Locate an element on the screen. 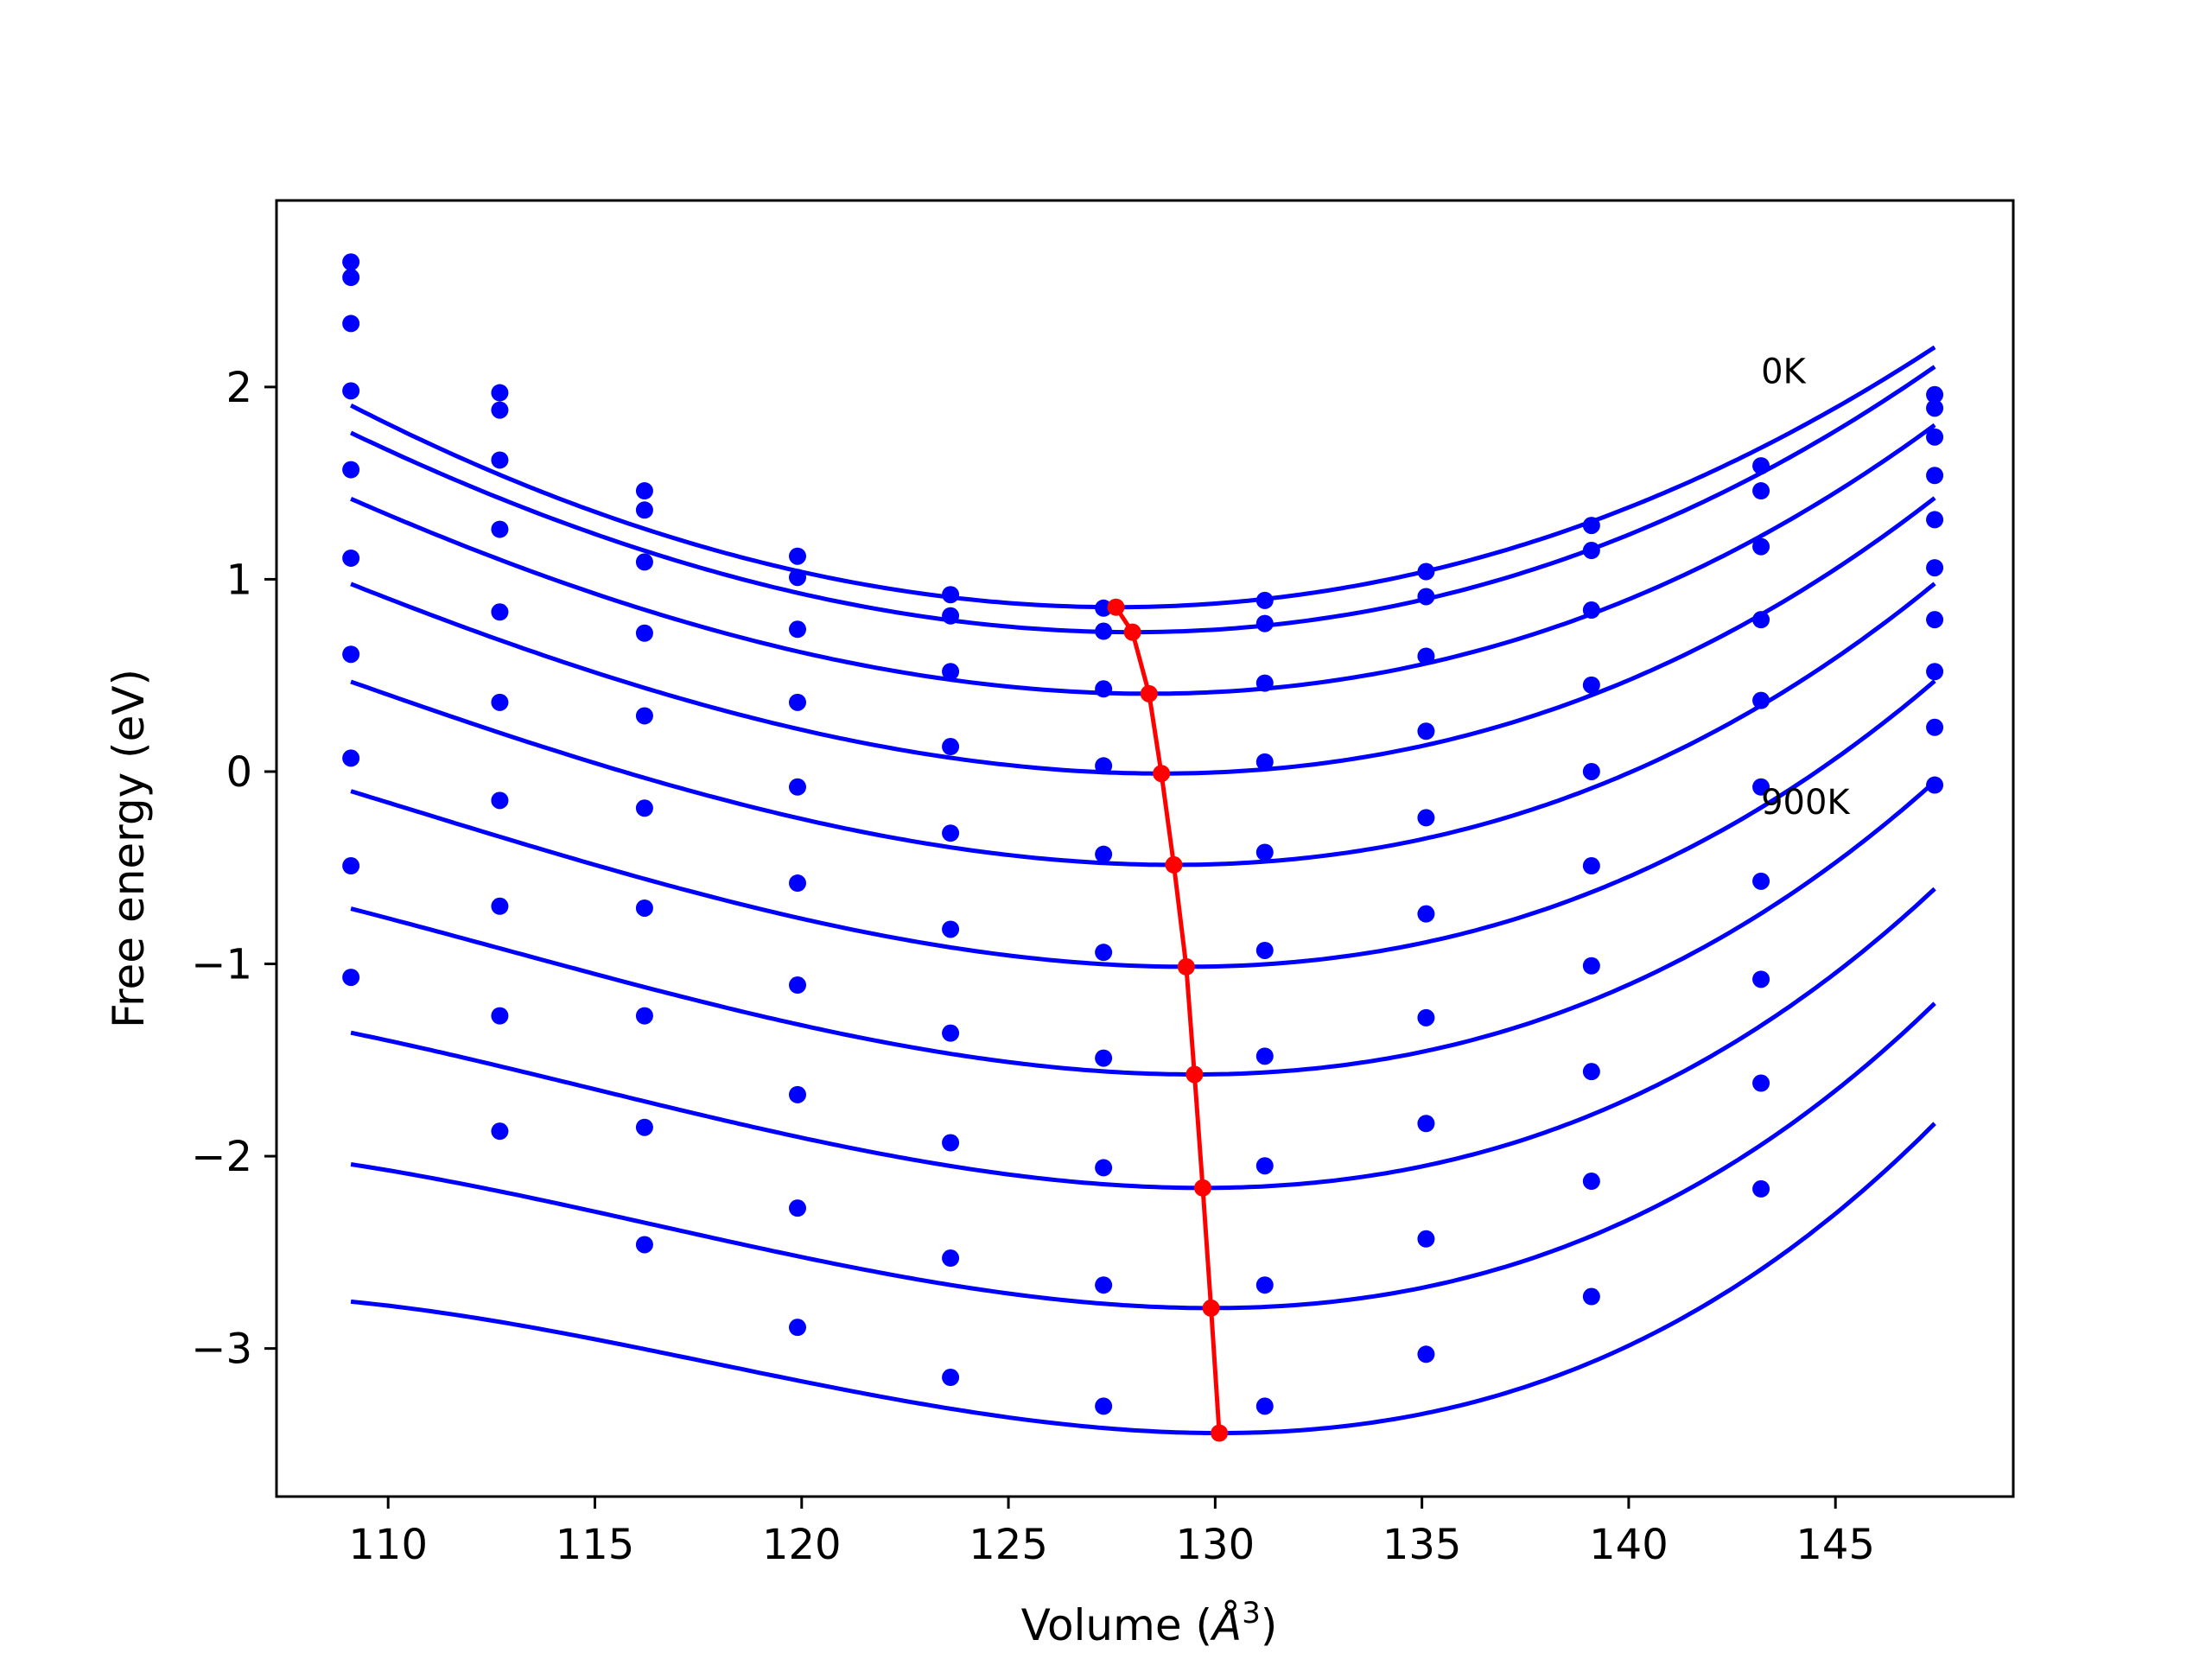 This screenshot has width=2212, height=1659. y-axis-ticks: −3 −2 −1 0 1 2 is located at coordinates (233, 869).